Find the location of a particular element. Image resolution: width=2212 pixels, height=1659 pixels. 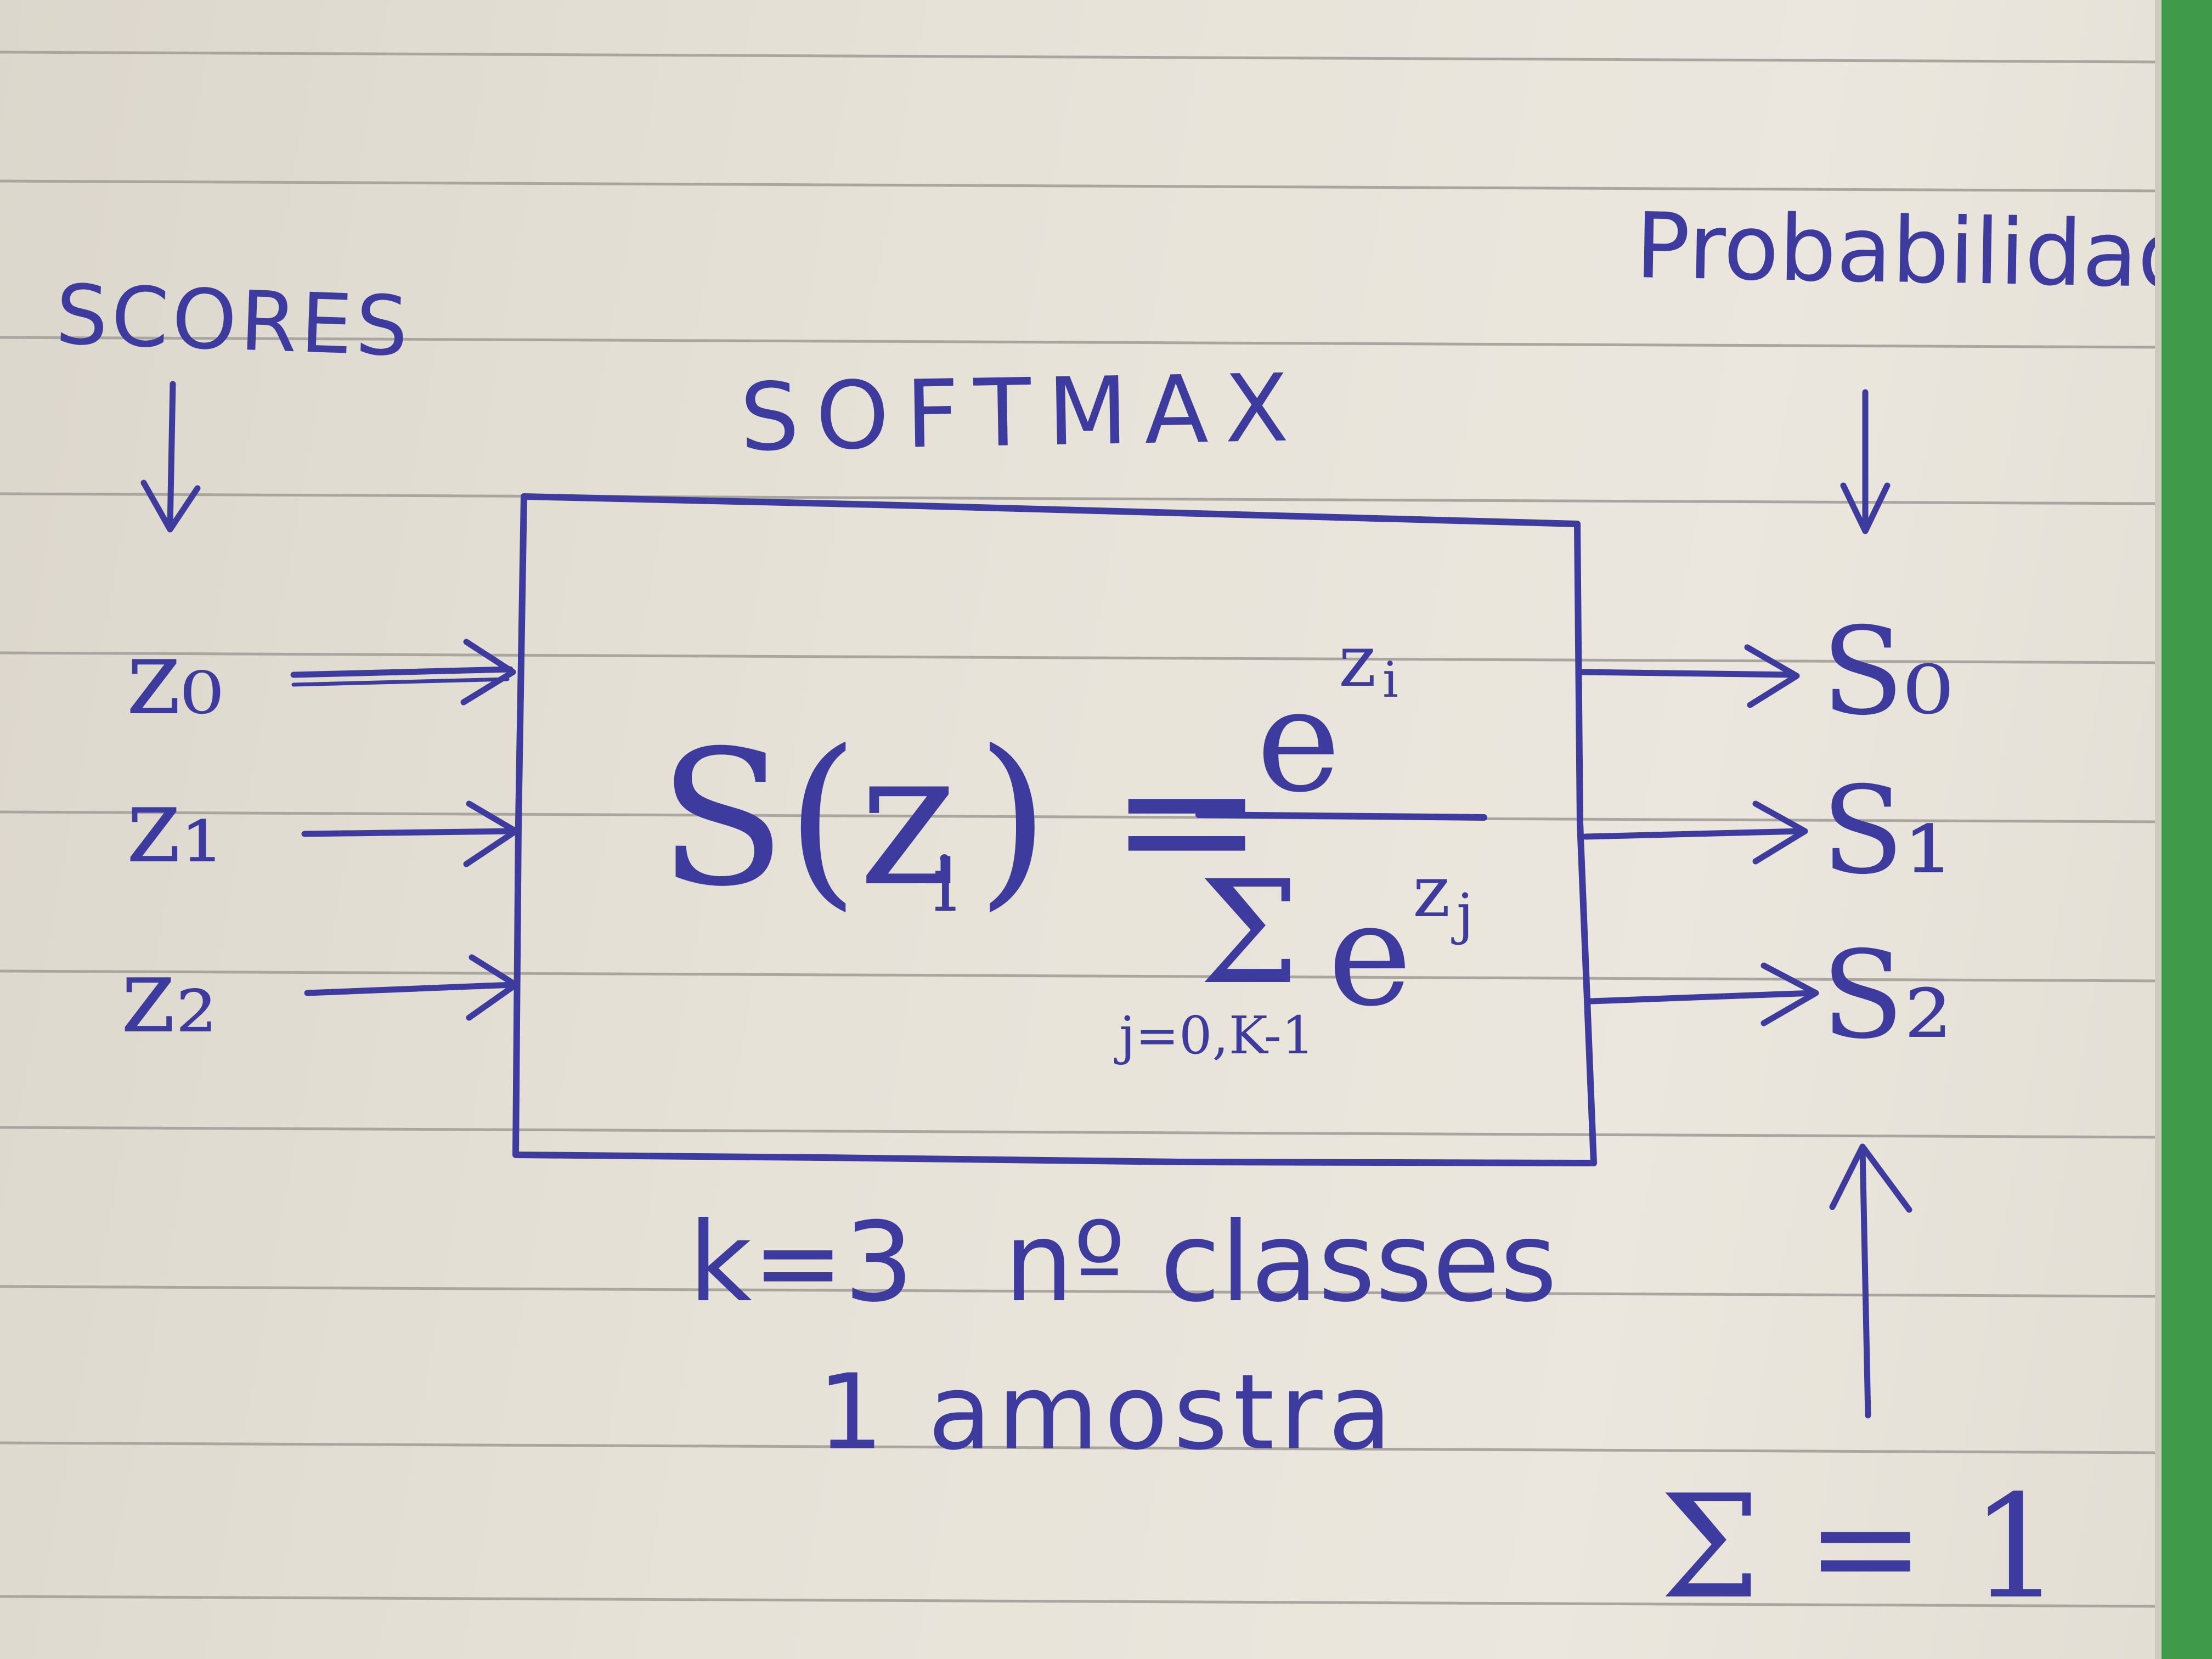

numerator-base: e is located at coordinates (1298, 741).